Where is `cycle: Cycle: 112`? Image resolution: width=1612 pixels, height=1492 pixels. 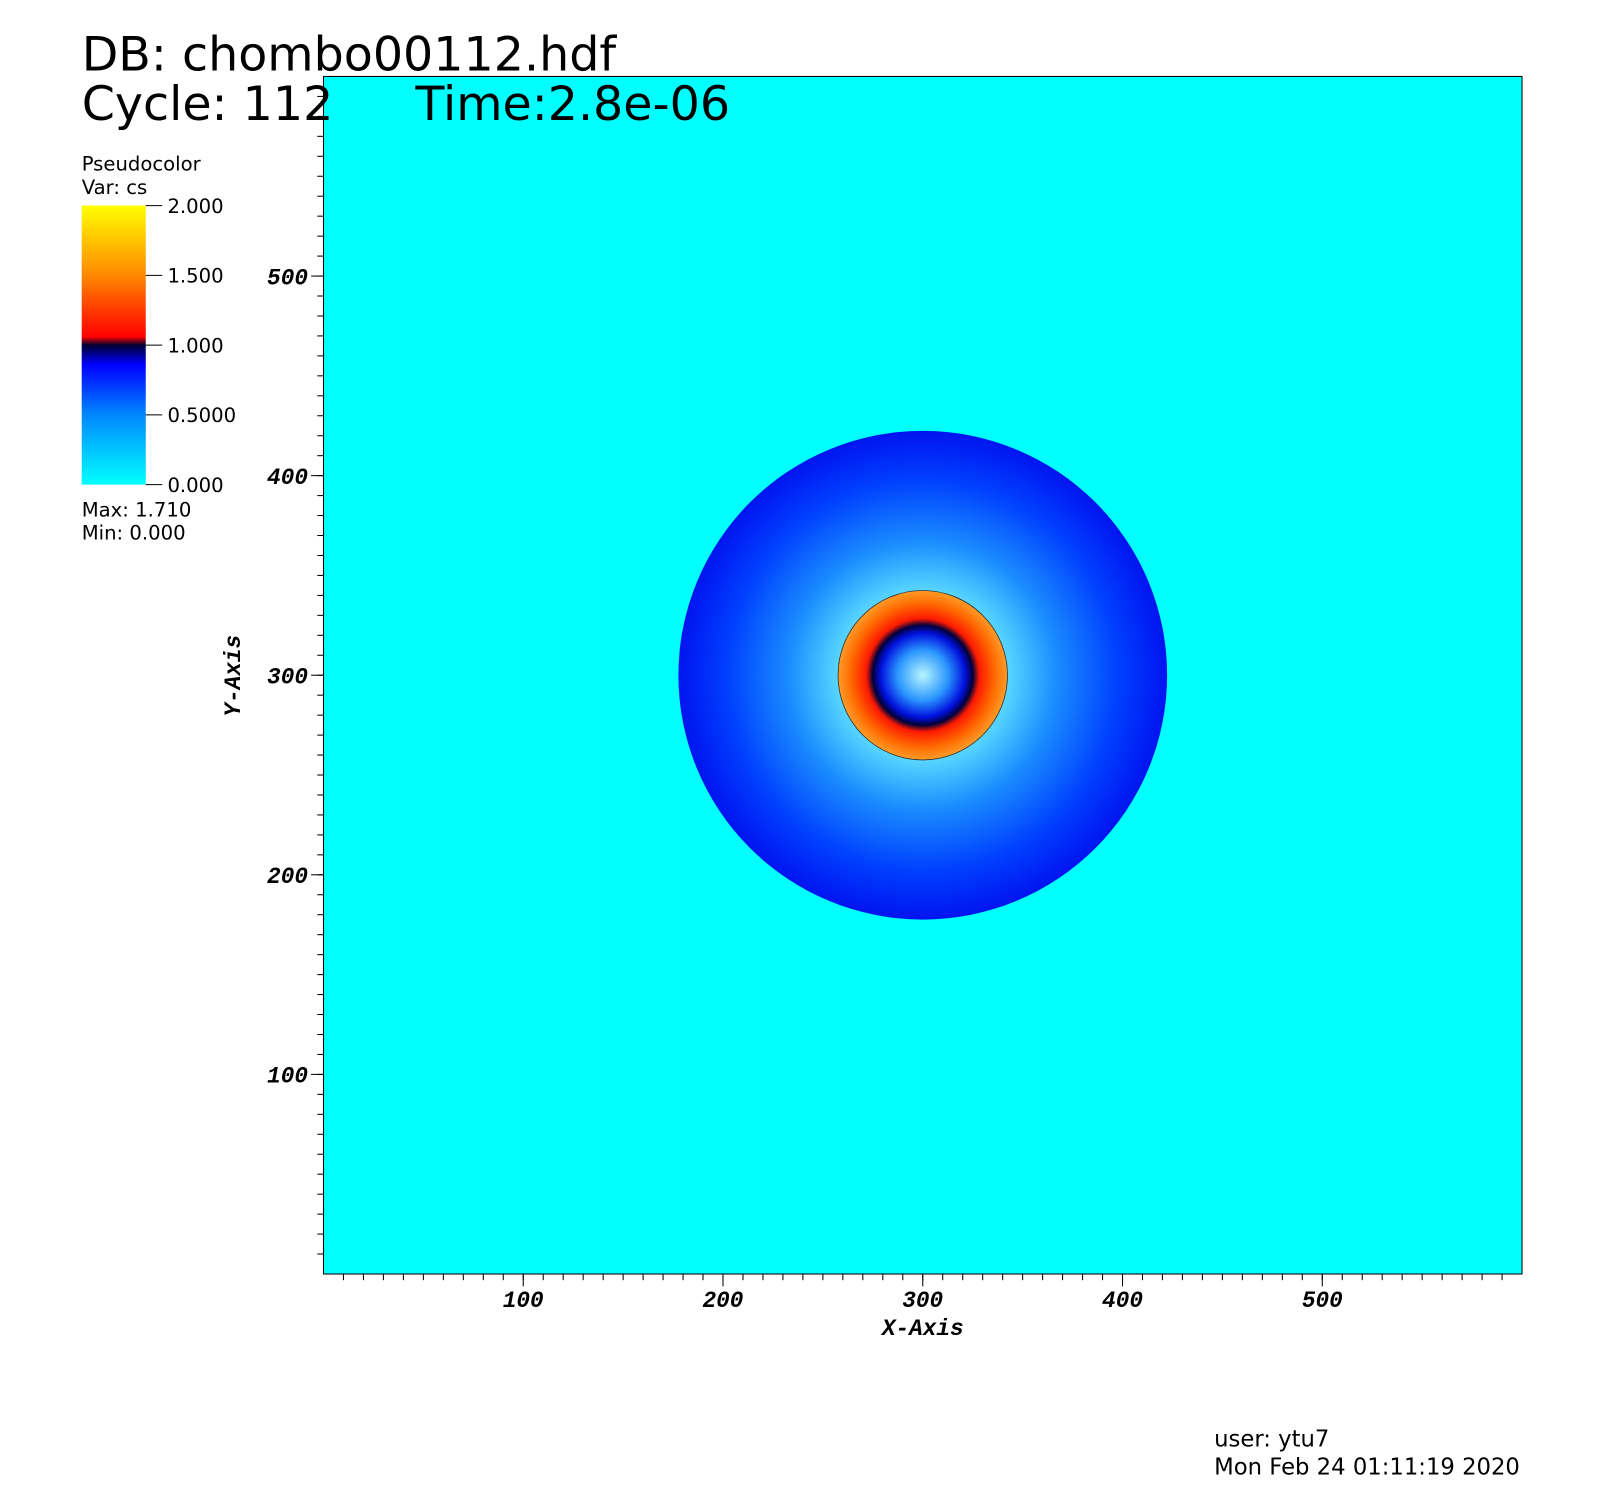 cycle: Cycle: 112 is located at coordinates (208, 104).